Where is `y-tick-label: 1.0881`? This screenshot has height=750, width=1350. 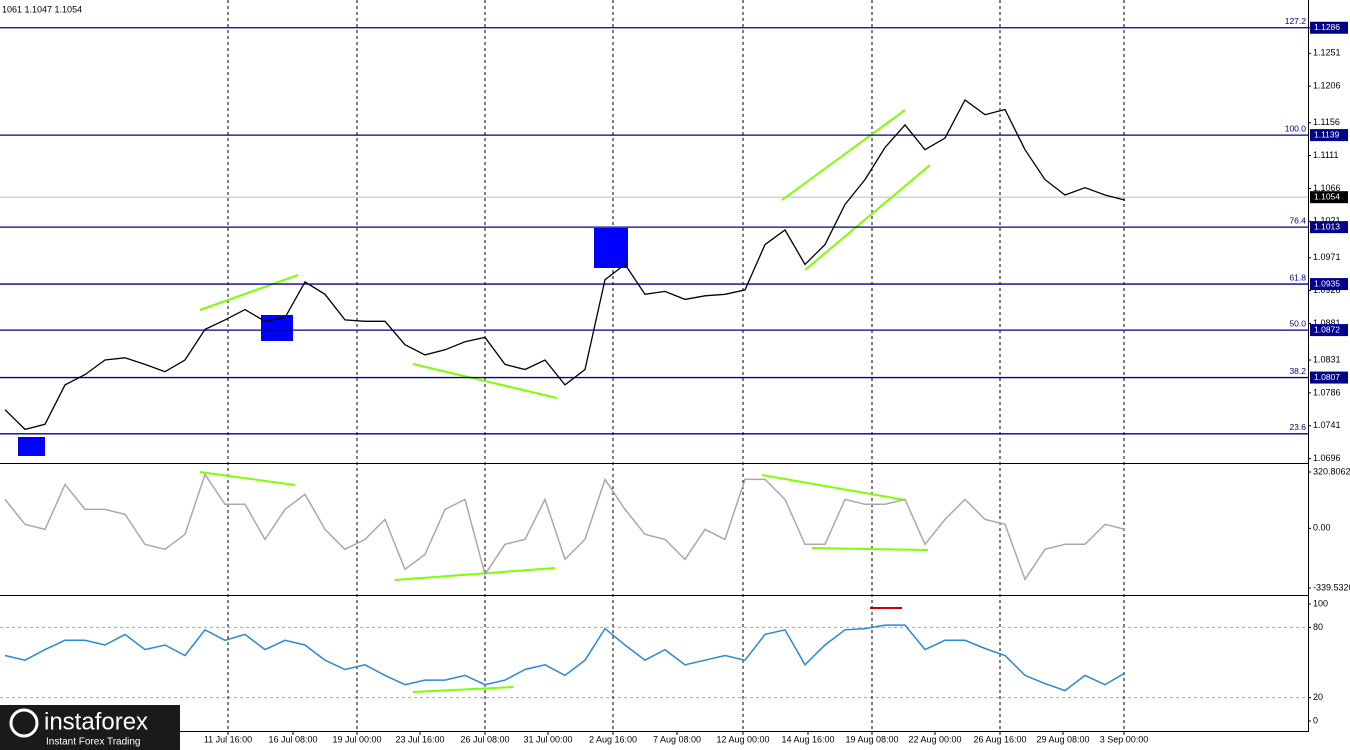
y-tick-label: 1.0881 is located at coordinates (1327, 323).